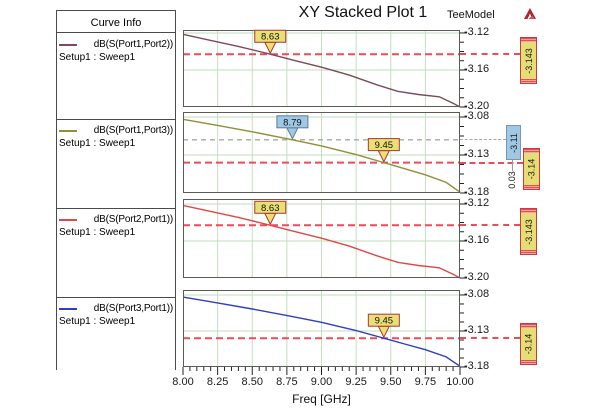 The height and width of the screenshot is (412, 600). I want to click on plot-2: 8.79 9.45, so click(324, 153).